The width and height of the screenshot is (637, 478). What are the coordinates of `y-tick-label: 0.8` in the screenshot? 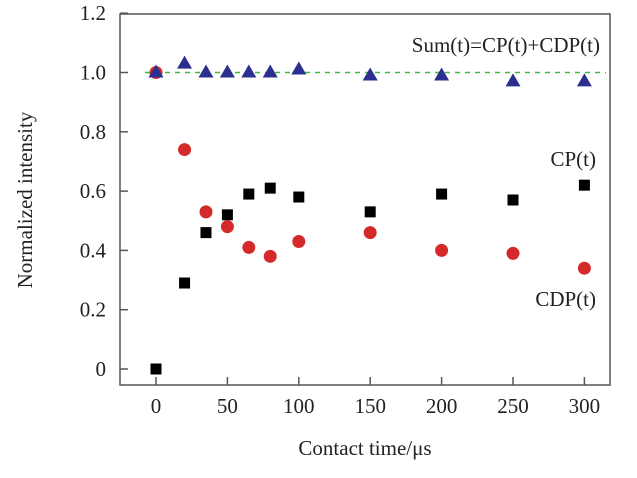 It's located at (93, 132).